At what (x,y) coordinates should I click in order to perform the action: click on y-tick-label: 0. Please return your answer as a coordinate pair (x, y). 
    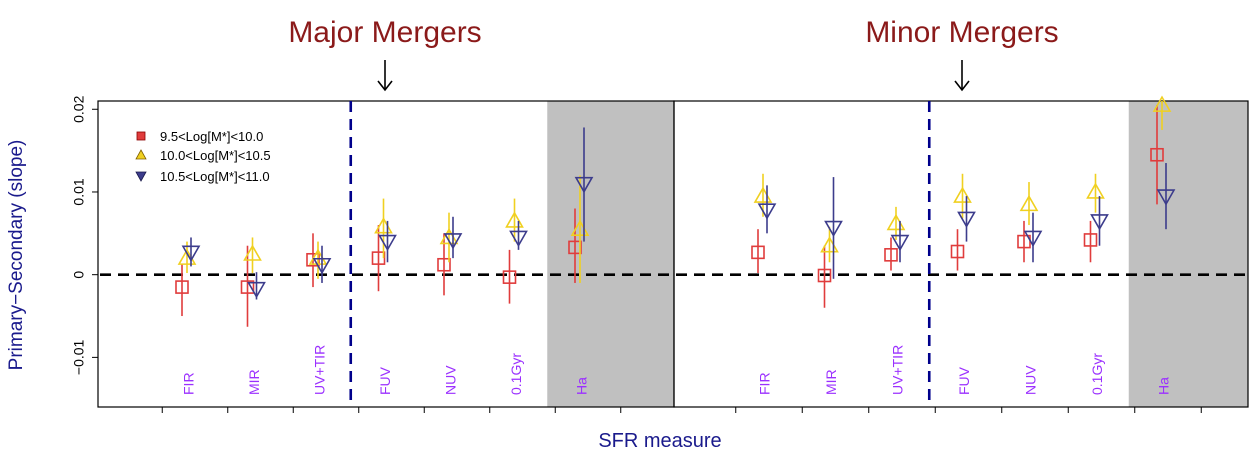
    Looking at the image, I should click on (79, 275).